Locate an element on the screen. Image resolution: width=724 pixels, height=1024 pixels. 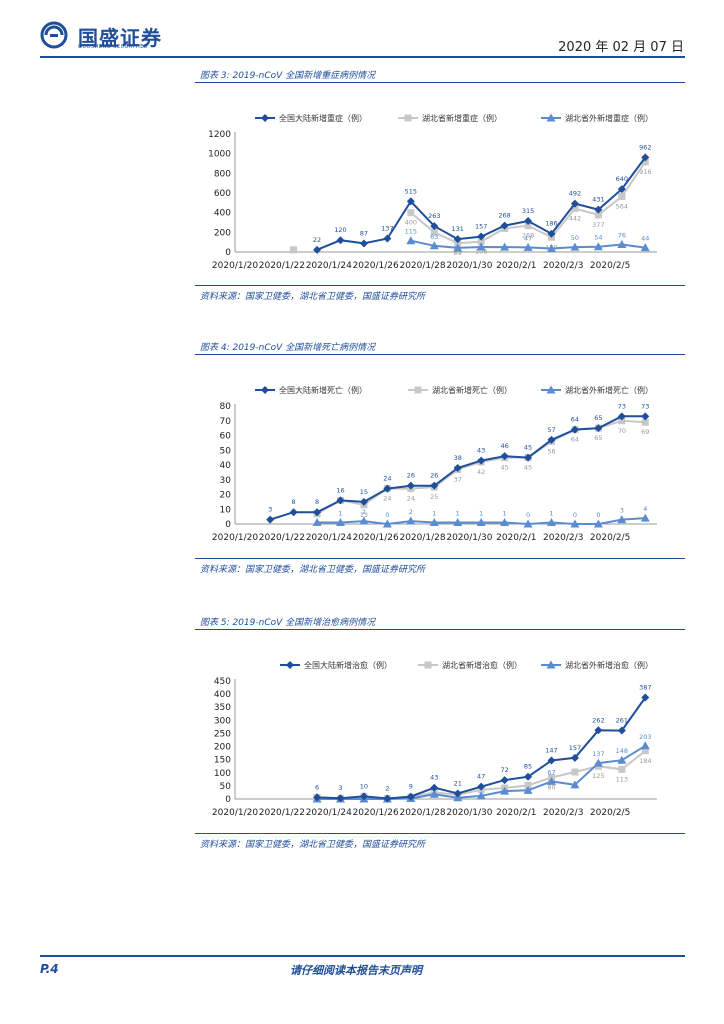
data-label: 0 is located at coordinates (528, 515).